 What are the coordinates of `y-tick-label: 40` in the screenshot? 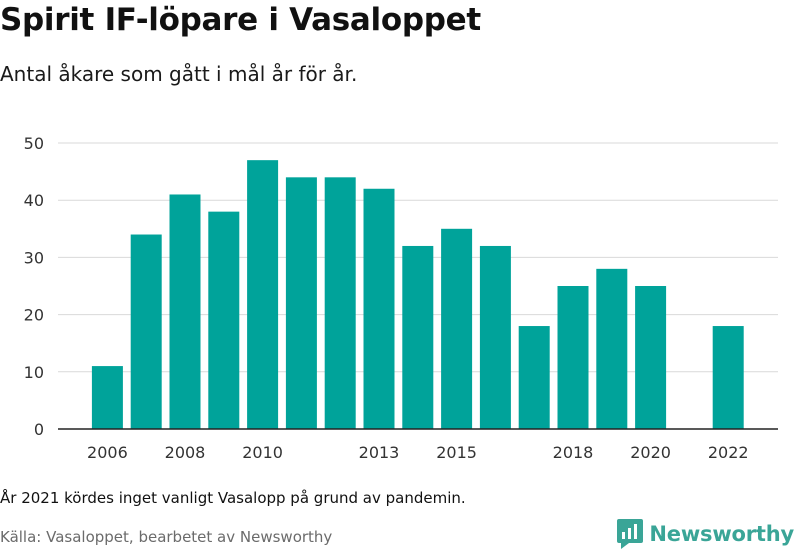 It's located at (34, 200).